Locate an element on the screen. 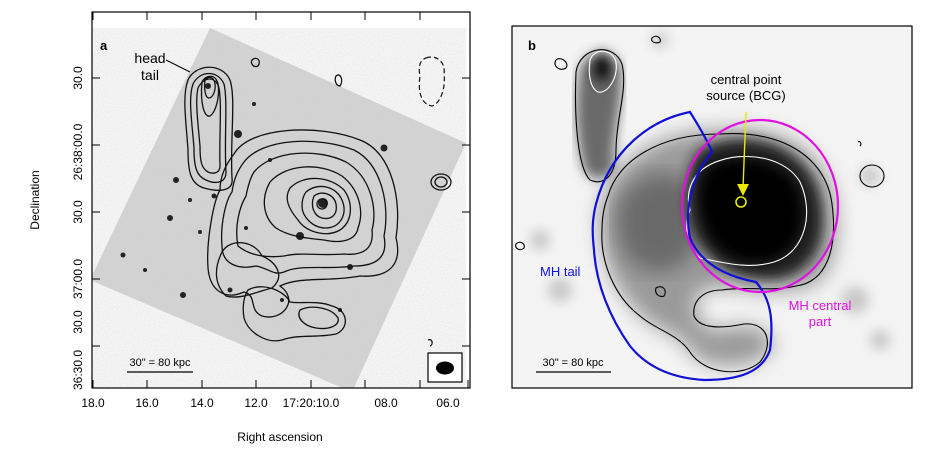 The width and height of the screenshot is (926, 462). ytick-a-3: 37:00.0 is located at coordinates (78, 279).